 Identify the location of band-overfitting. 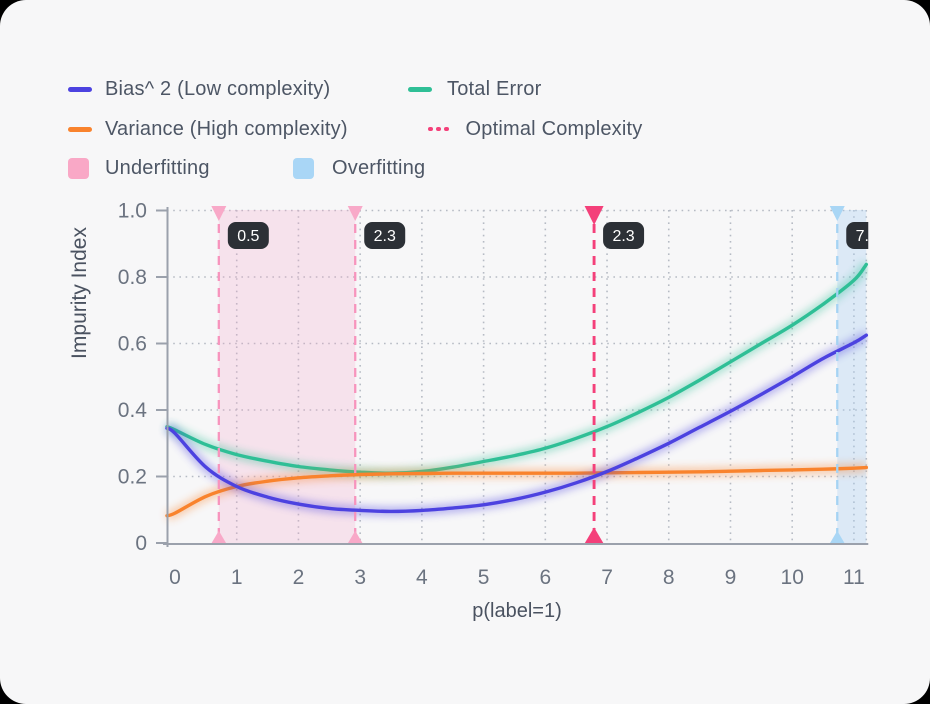
(852, 376).